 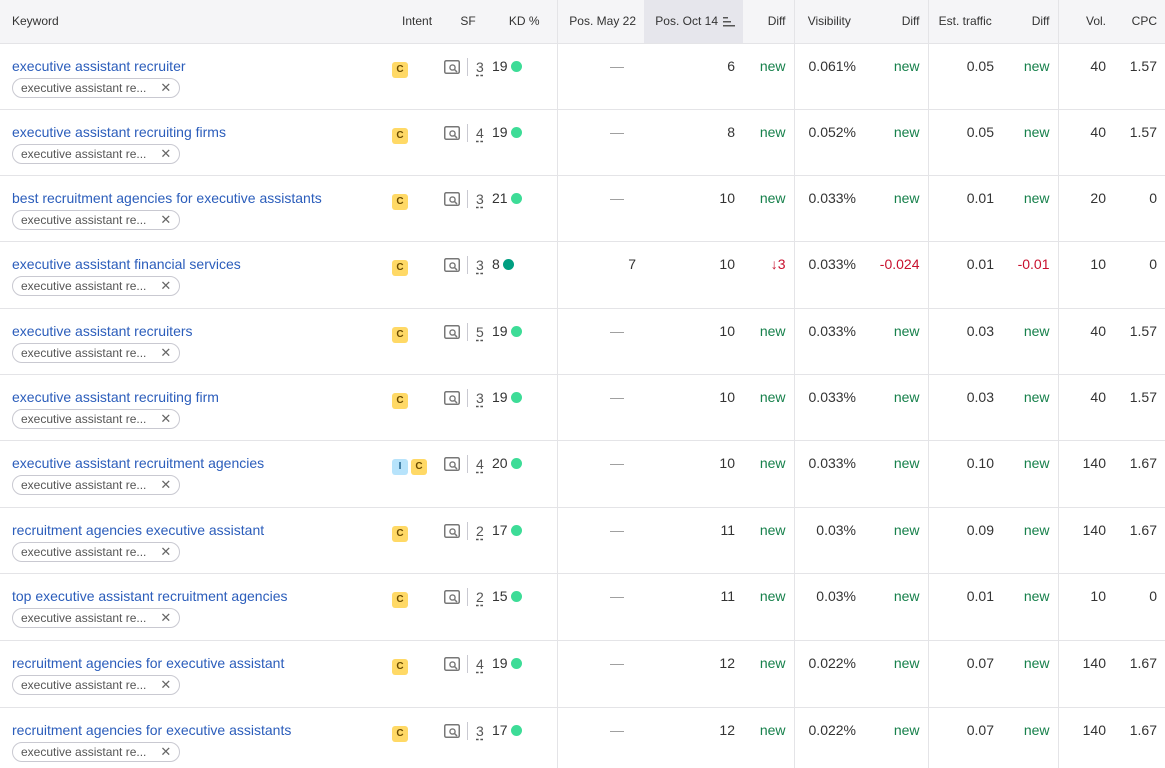 I want to click on col-traffic: Est. traffic, so click(x=965, y=22).